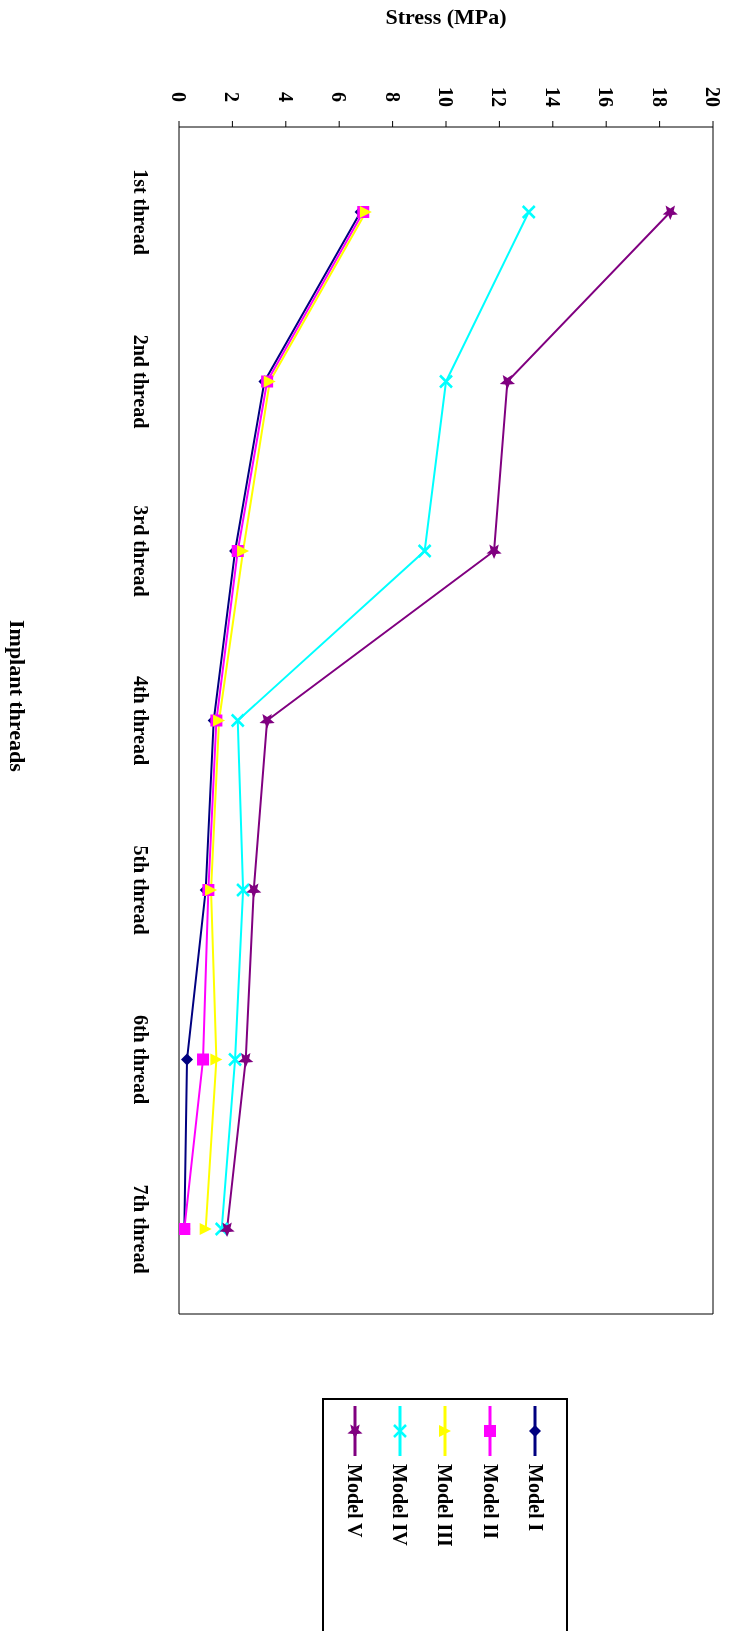  What do you see at coordinates (141, 551) in the screenshot?
I see `y-tick-label: 3rd thread` at bounding box center [141, 551].